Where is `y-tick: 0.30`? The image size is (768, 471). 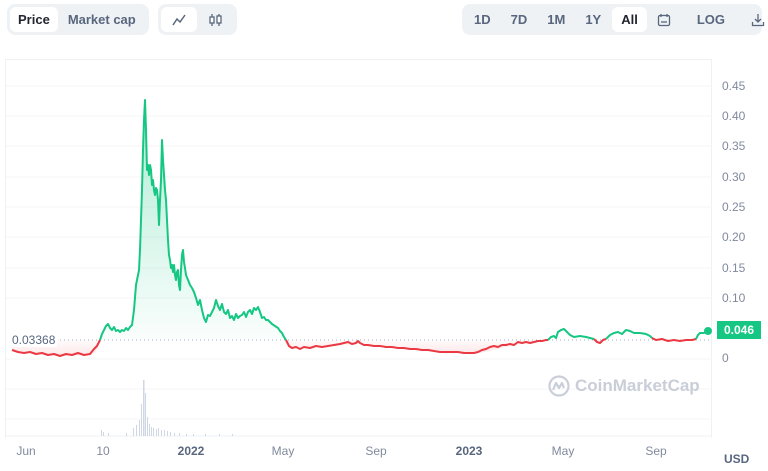 y-tick: 0.30 is located at coordinates (734, 177).